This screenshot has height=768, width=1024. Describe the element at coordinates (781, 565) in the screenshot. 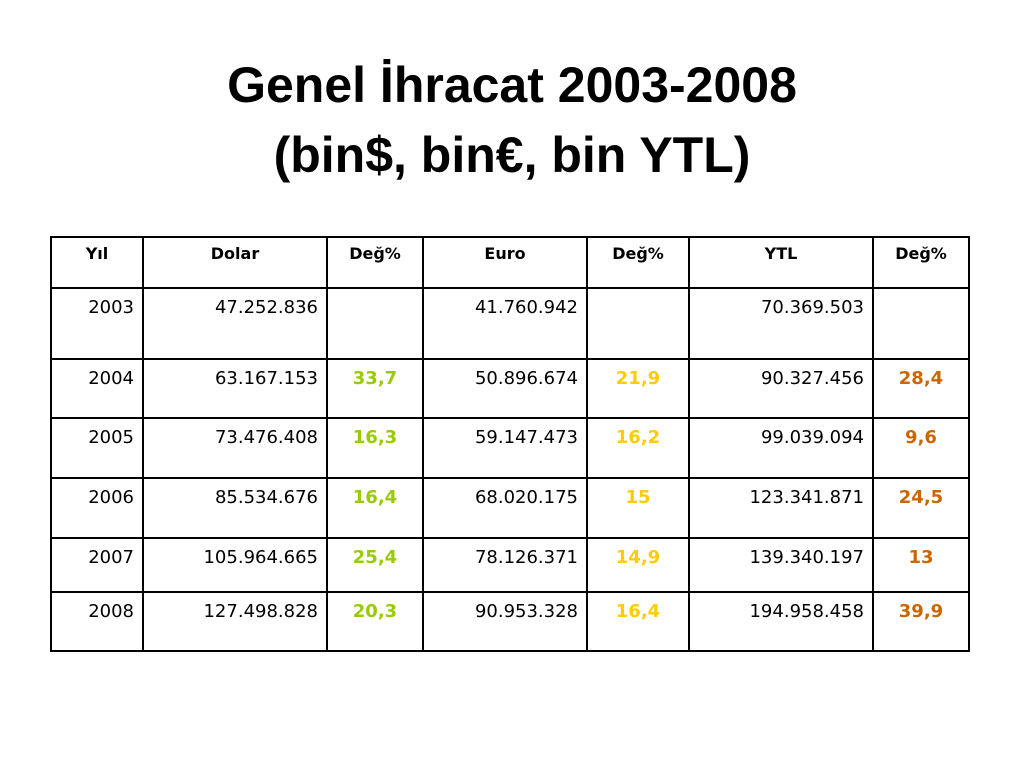

I see `value-cell: 139.340.197` at that location.